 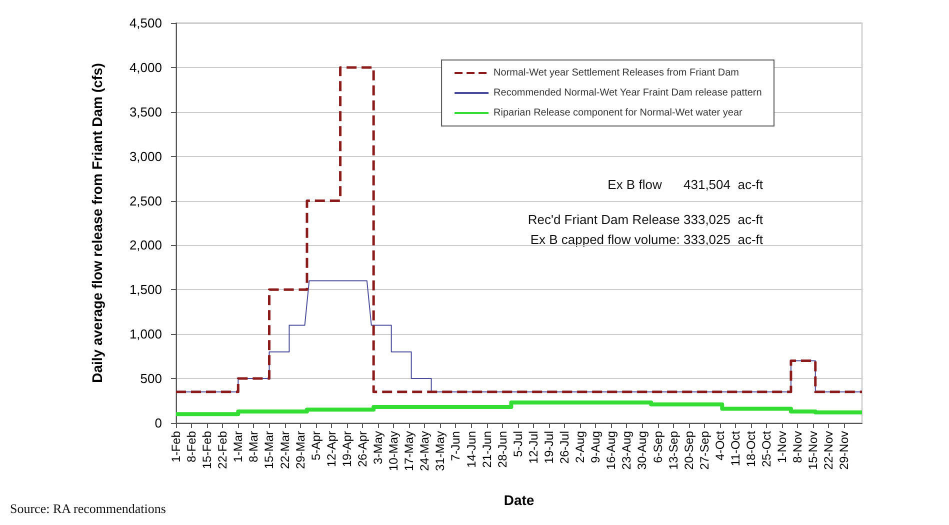 I want to click on x-tick-label: 22-Feb, so click(x=223, y=450).